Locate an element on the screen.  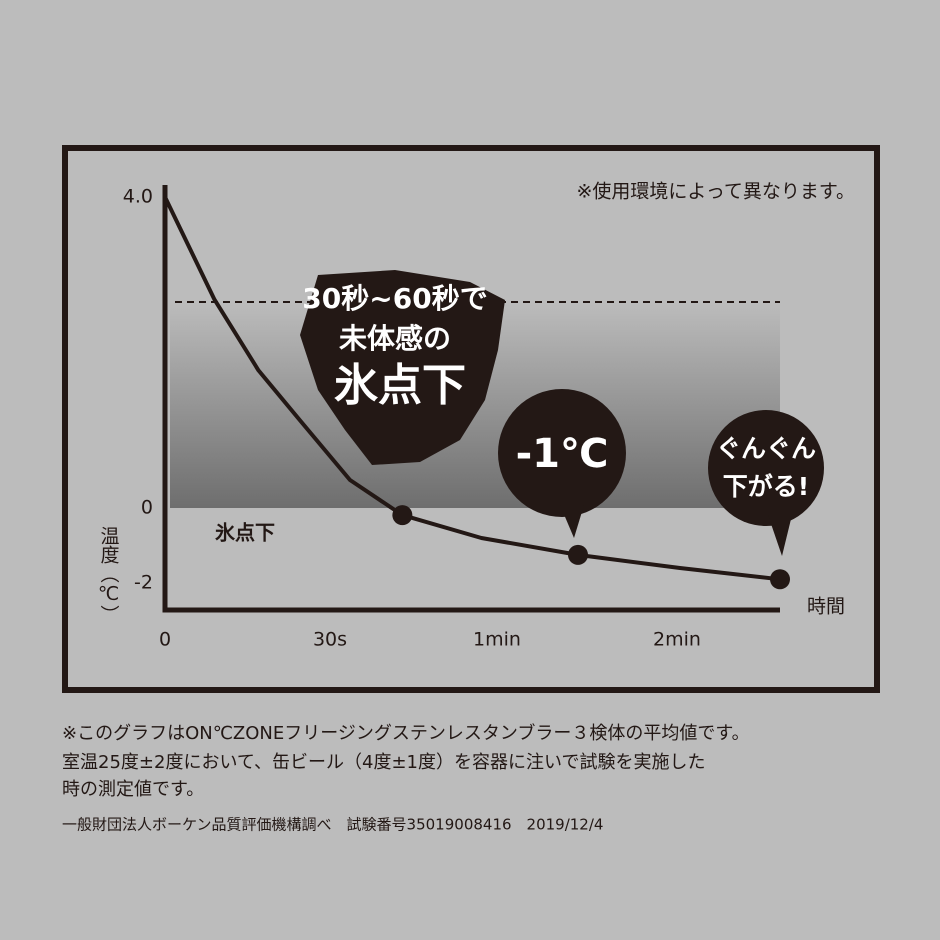
callout-blob is located at coordinates (402, 367).